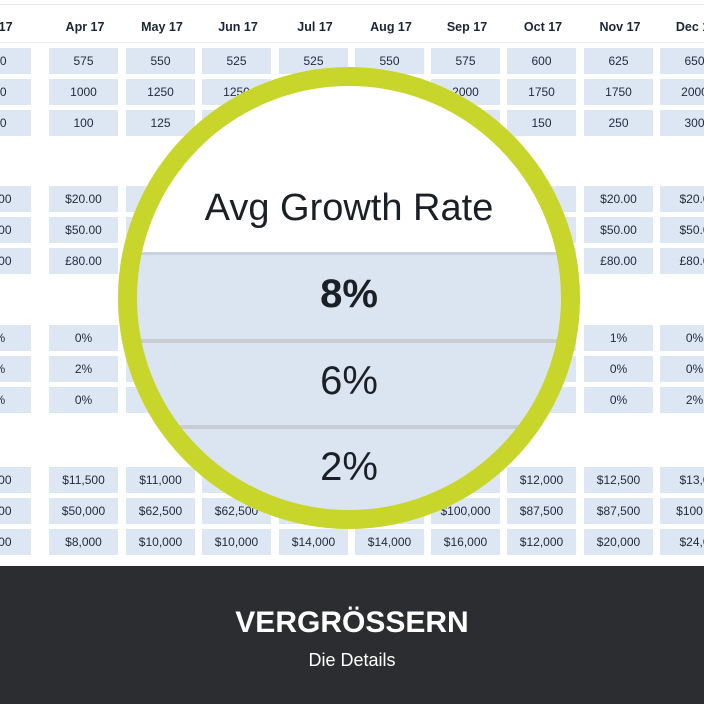  Describe the element at coordinates (83, 542) in the screenshot. I see `table-cell: $8,000` at that location.